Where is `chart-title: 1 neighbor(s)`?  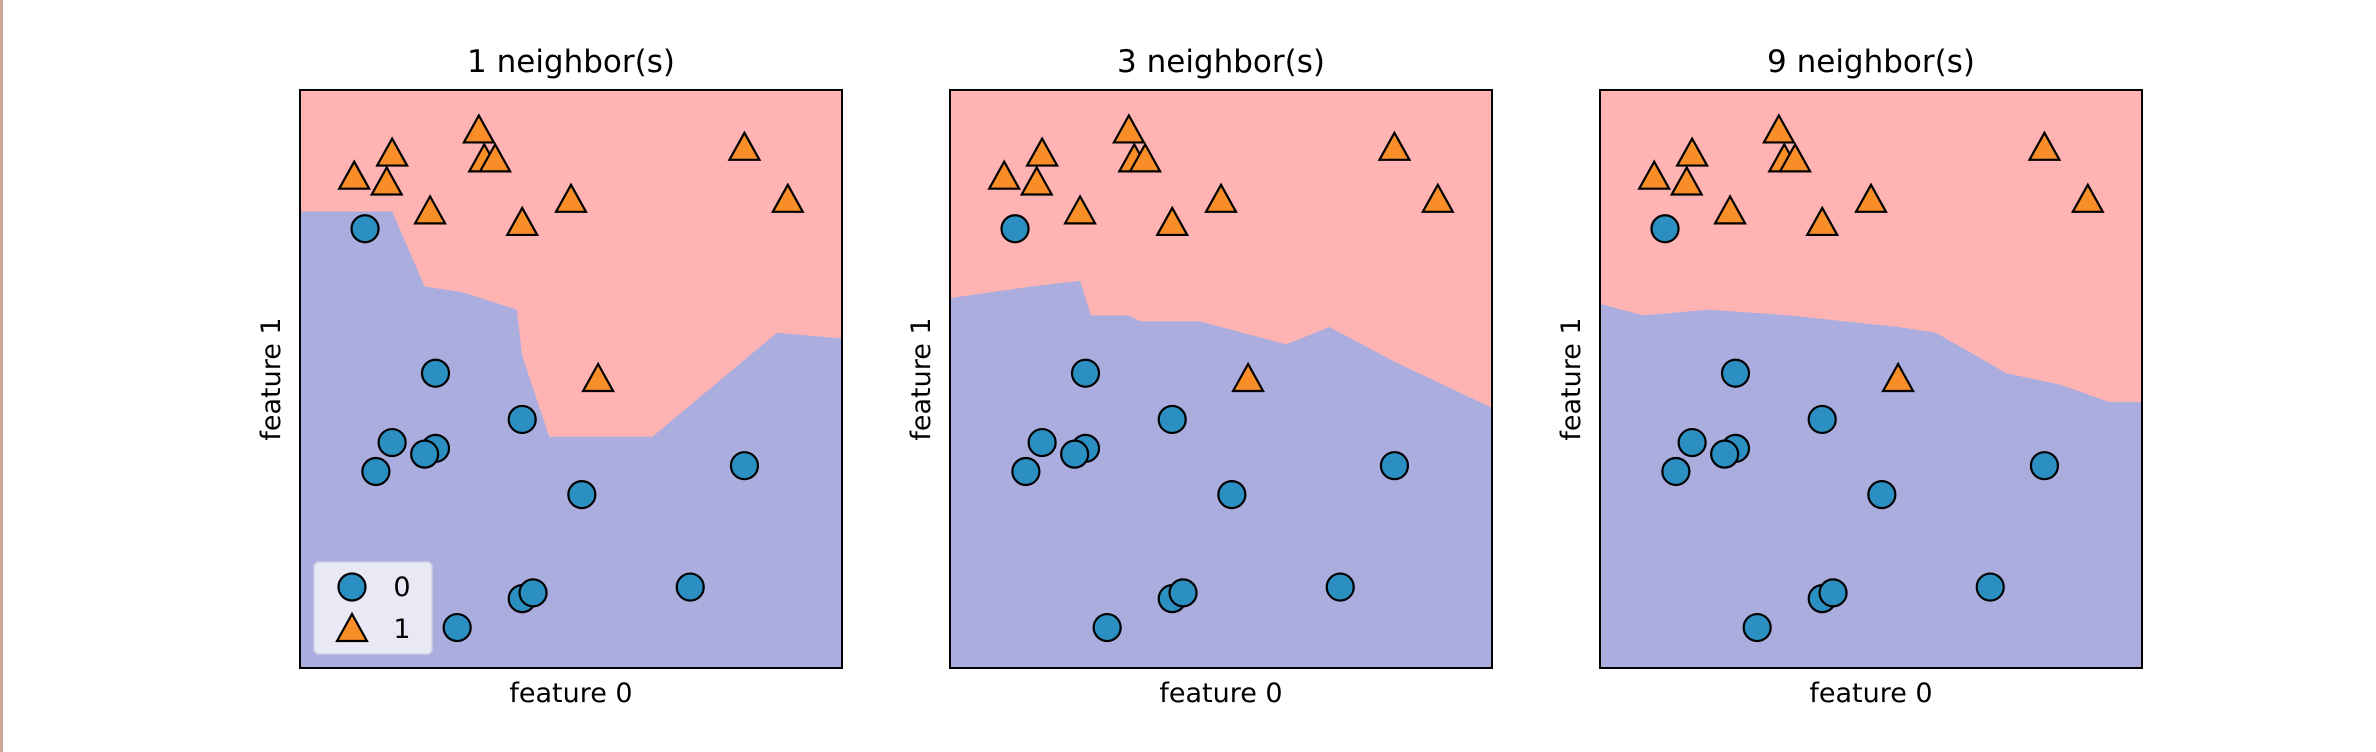 chart-title: 1 neighbor(s) is located at coordinates (571, 62).